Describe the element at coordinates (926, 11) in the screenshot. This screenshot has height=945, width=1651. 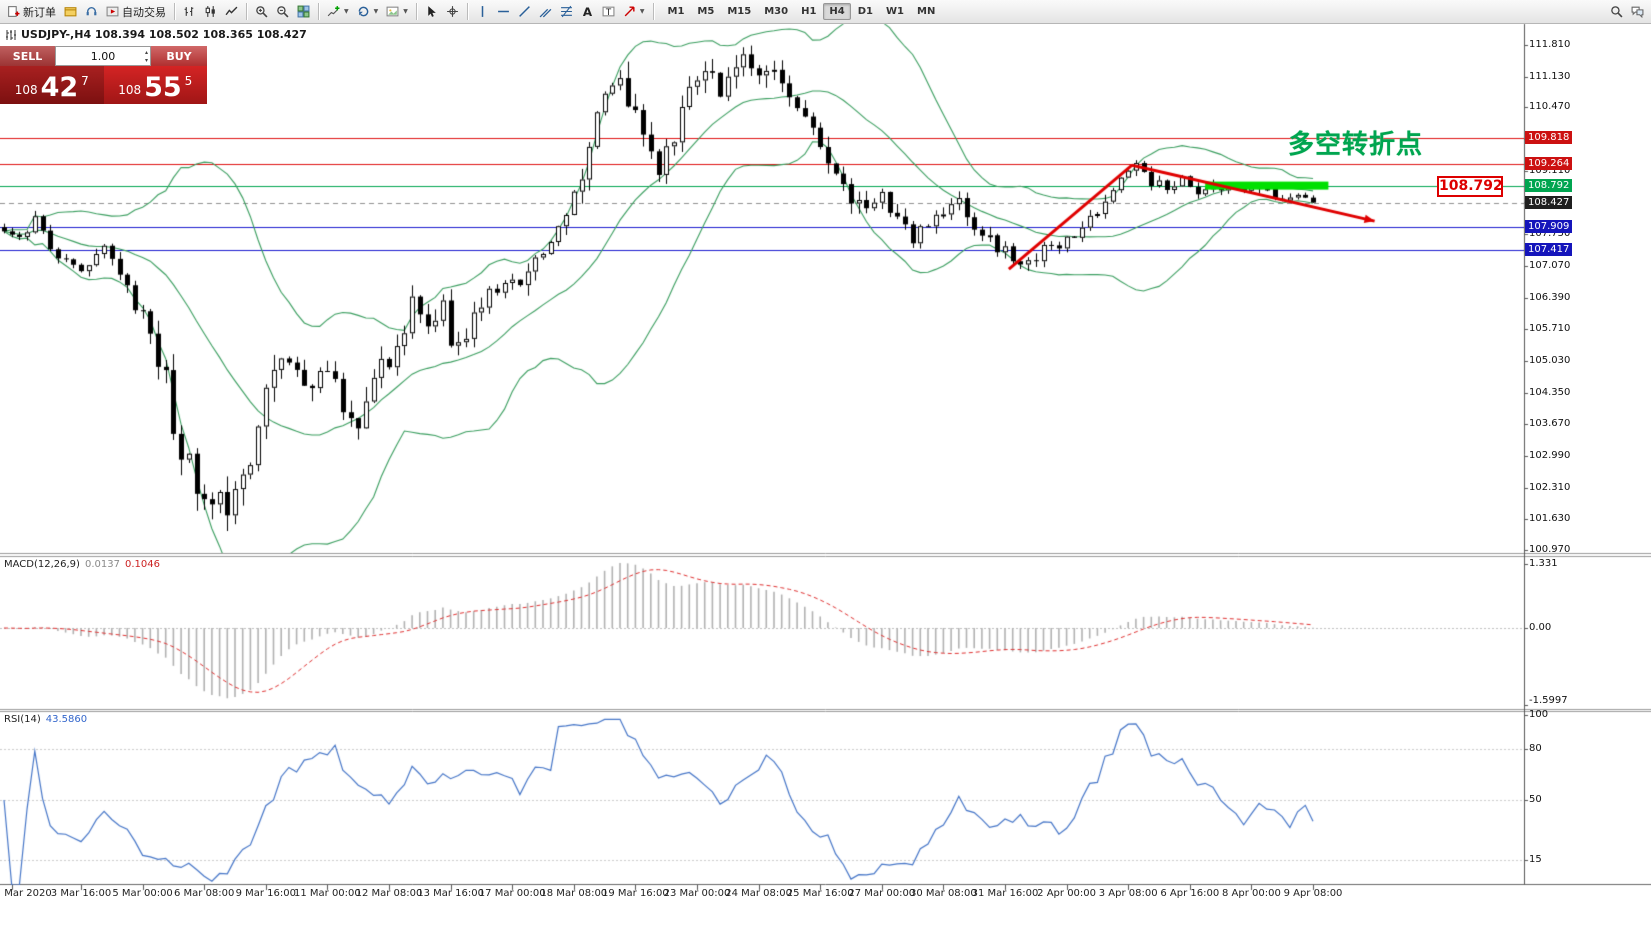
I see `timeframe-mn-button: MN` at that location.